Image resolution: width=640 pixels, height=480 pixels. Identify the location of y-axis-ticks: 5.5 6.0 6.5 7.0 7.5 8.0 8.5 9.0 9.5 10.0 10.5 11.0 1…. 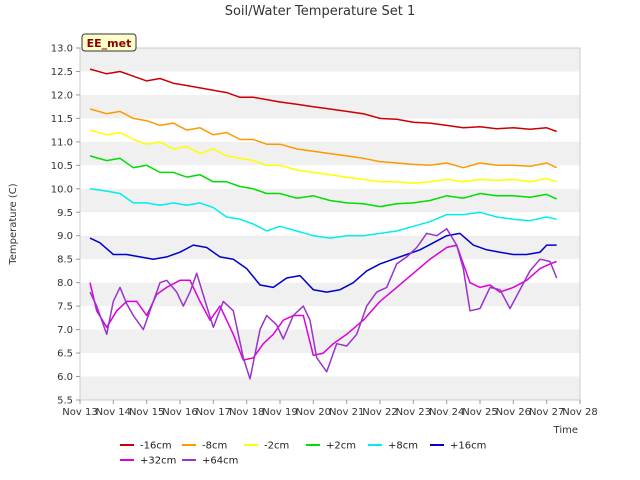
(65, 225).